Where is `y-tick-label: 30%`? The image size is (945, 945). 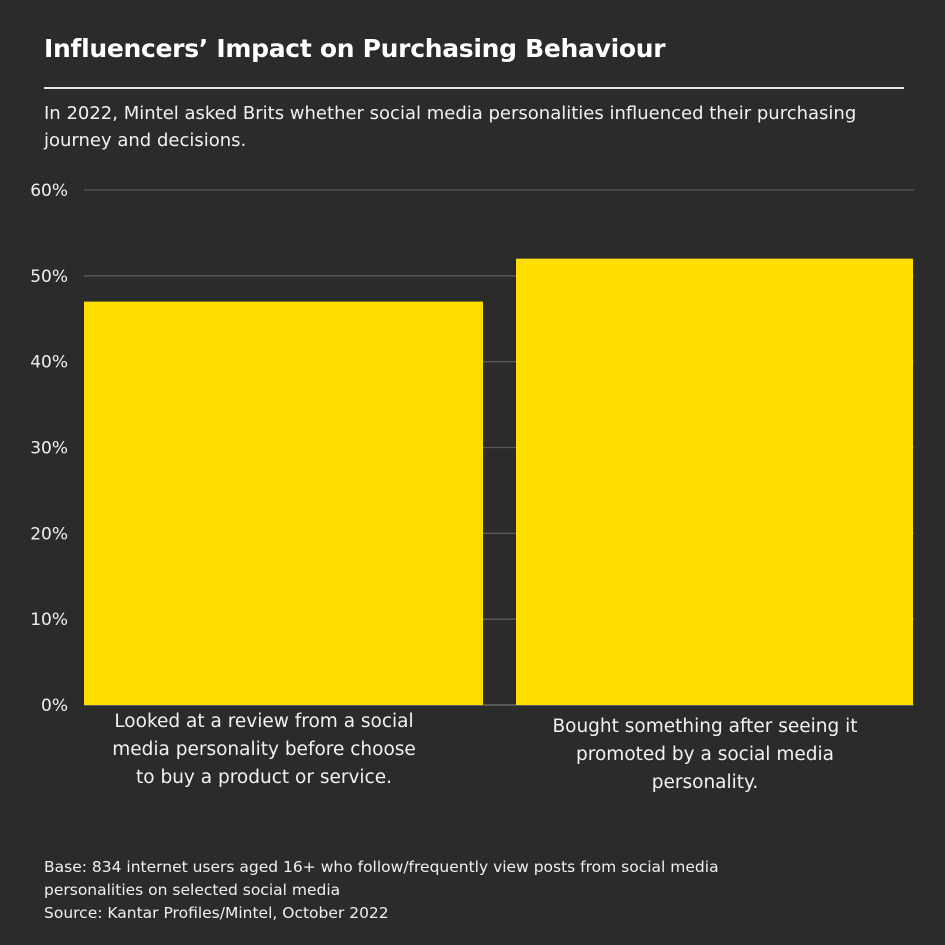
y-tick-label: 30% is located at coordinates (49, 449).